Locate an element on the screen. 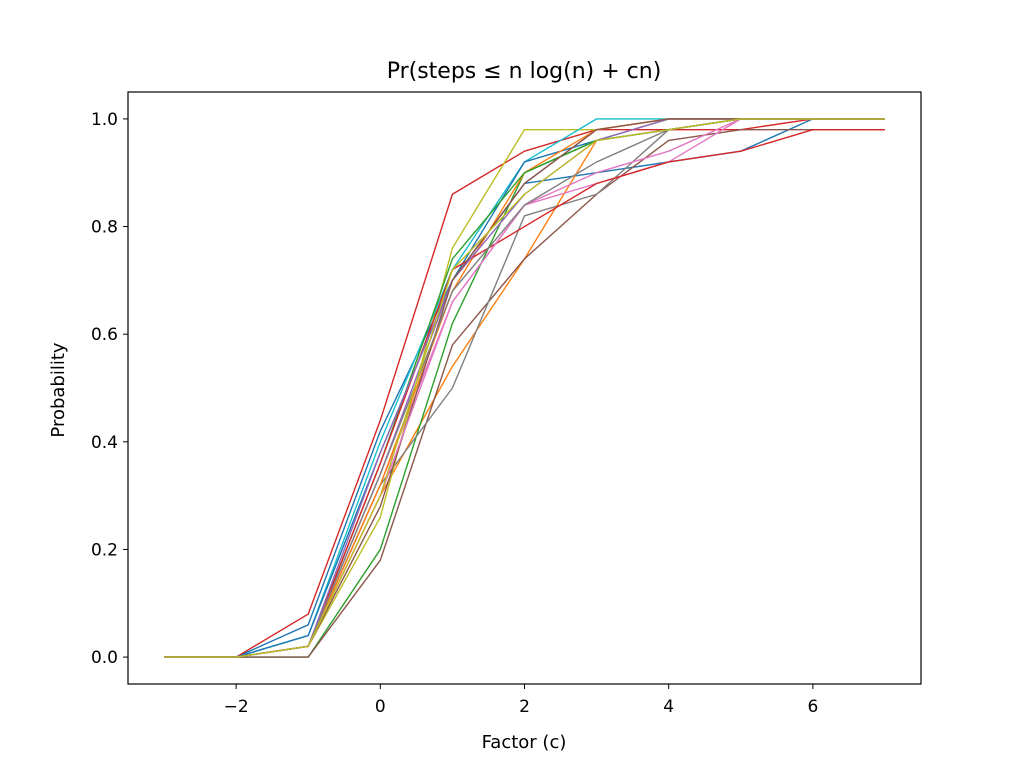  x-tick-label: −2 is located at coordinates (236, 707).